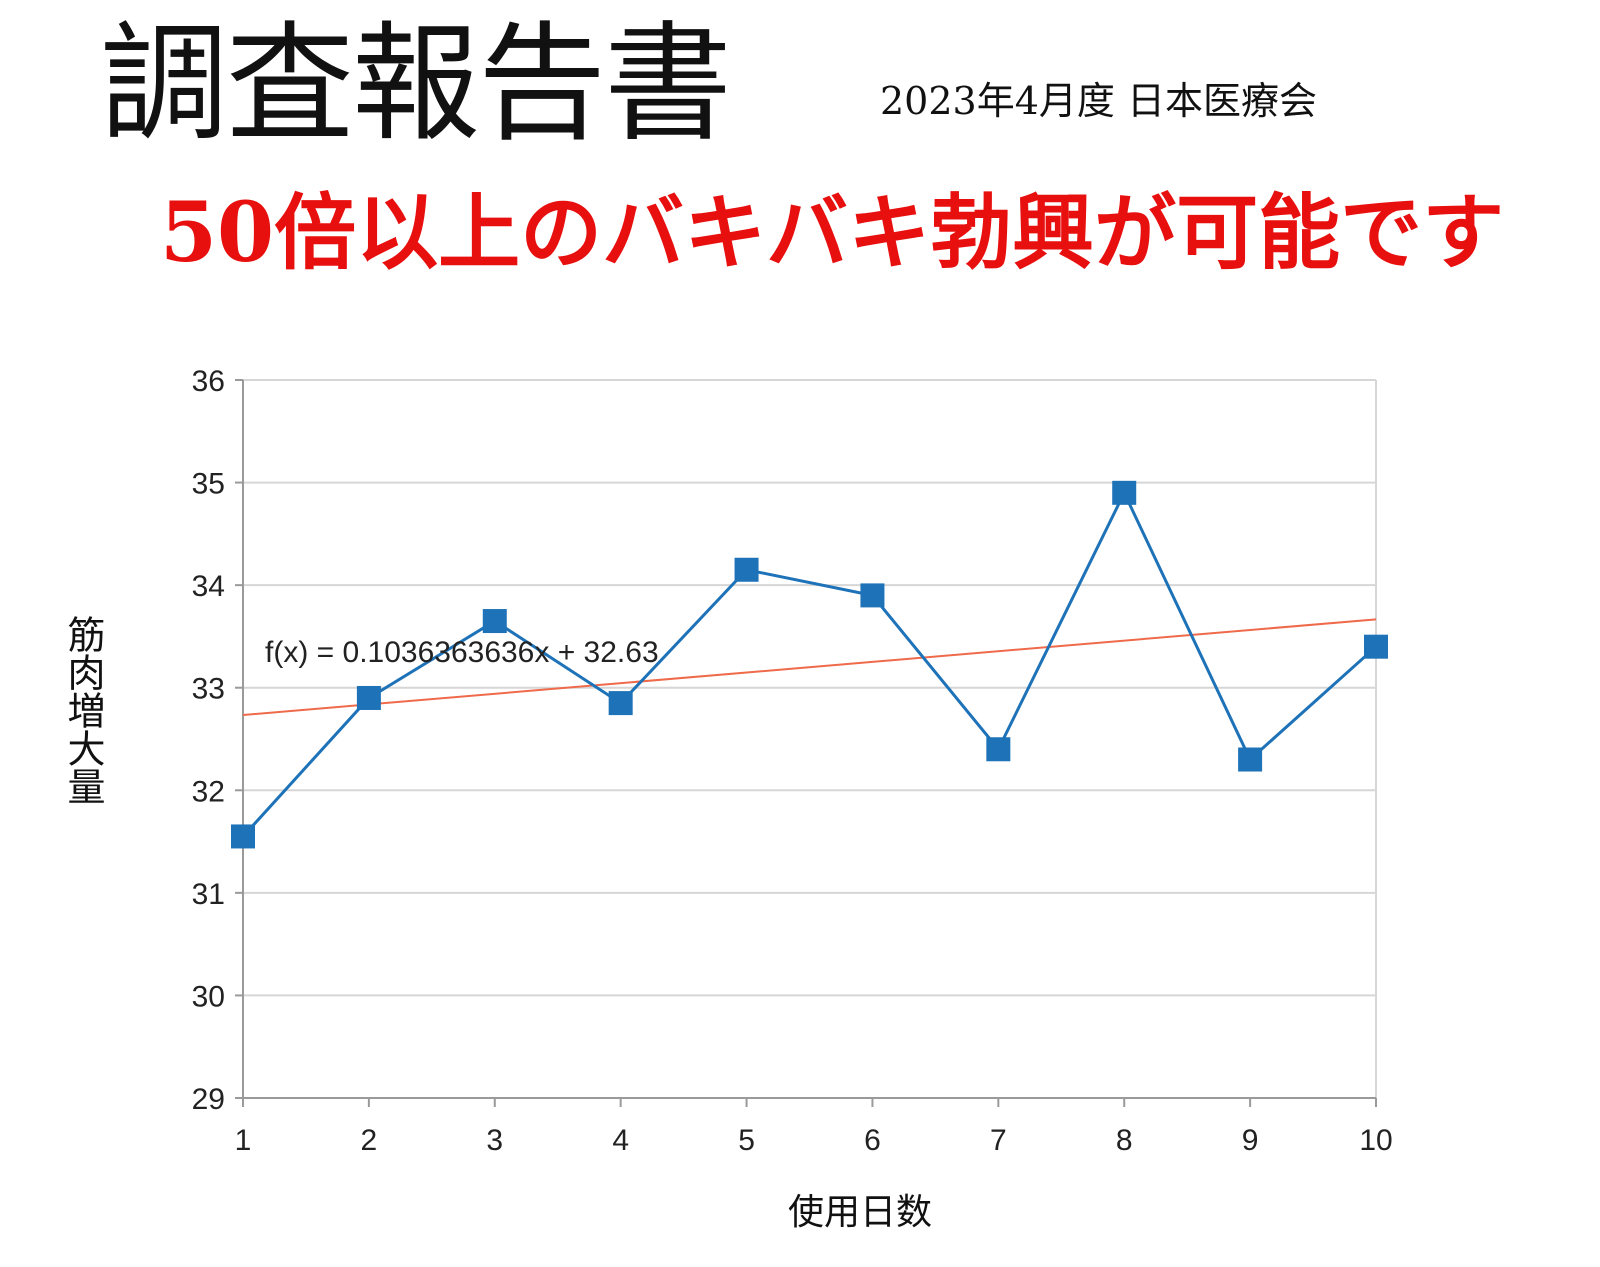  What do you see at coordinates (83, 710) in the screenshot?
I see `y-axis-label: 筋肉増大量` at bounding box center [83, 710].